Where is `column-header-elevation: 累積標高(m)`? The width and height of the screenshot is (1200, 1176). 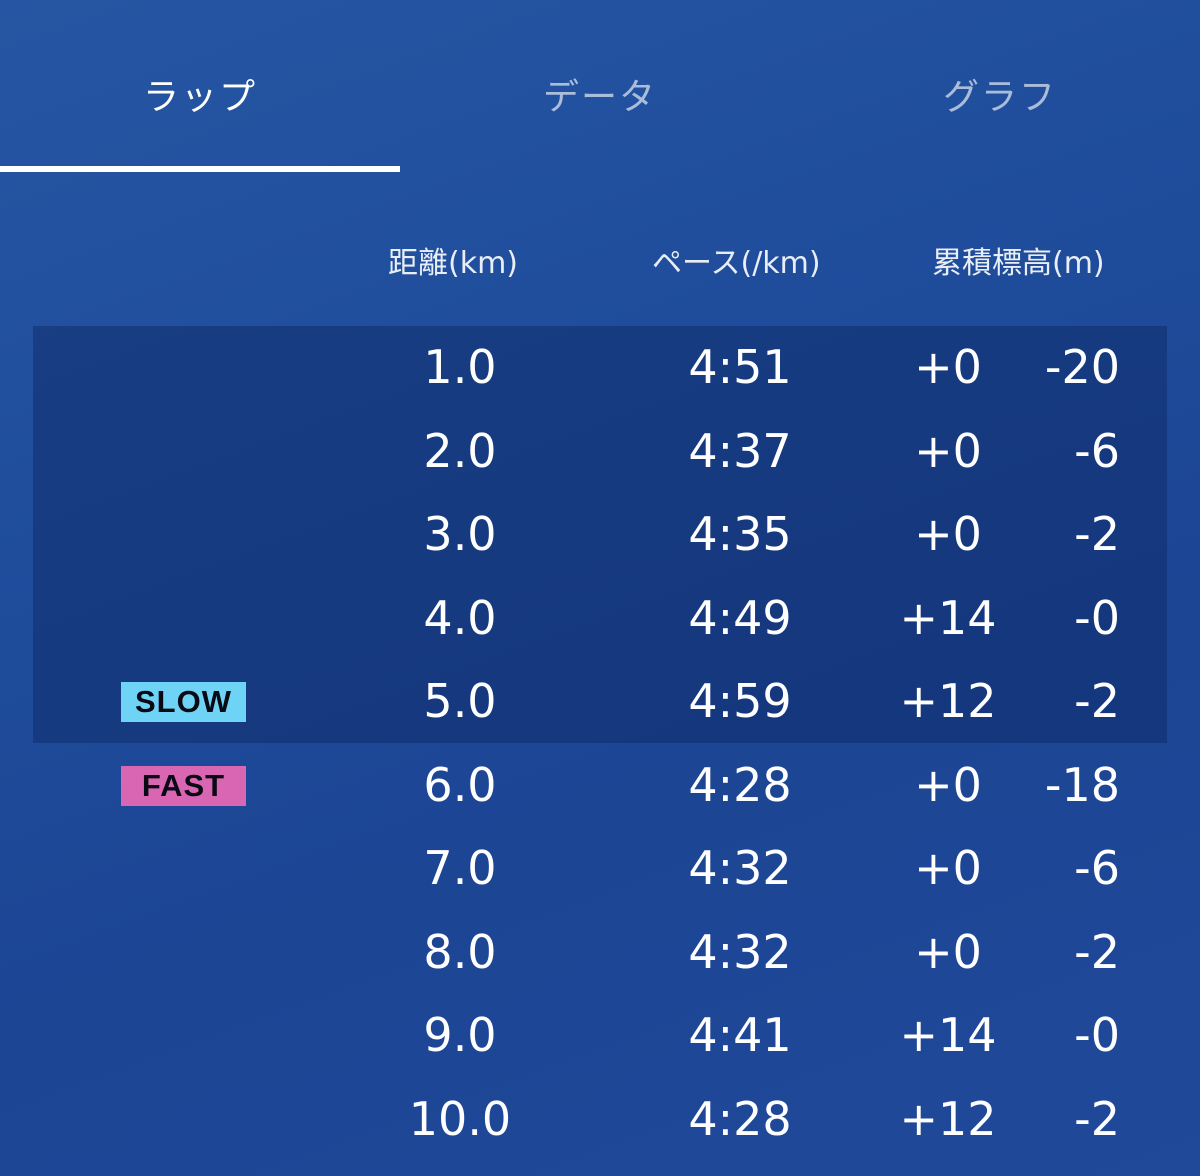 column-header-elevation: 累積標高(m) is located at coordinates (1018, 263).